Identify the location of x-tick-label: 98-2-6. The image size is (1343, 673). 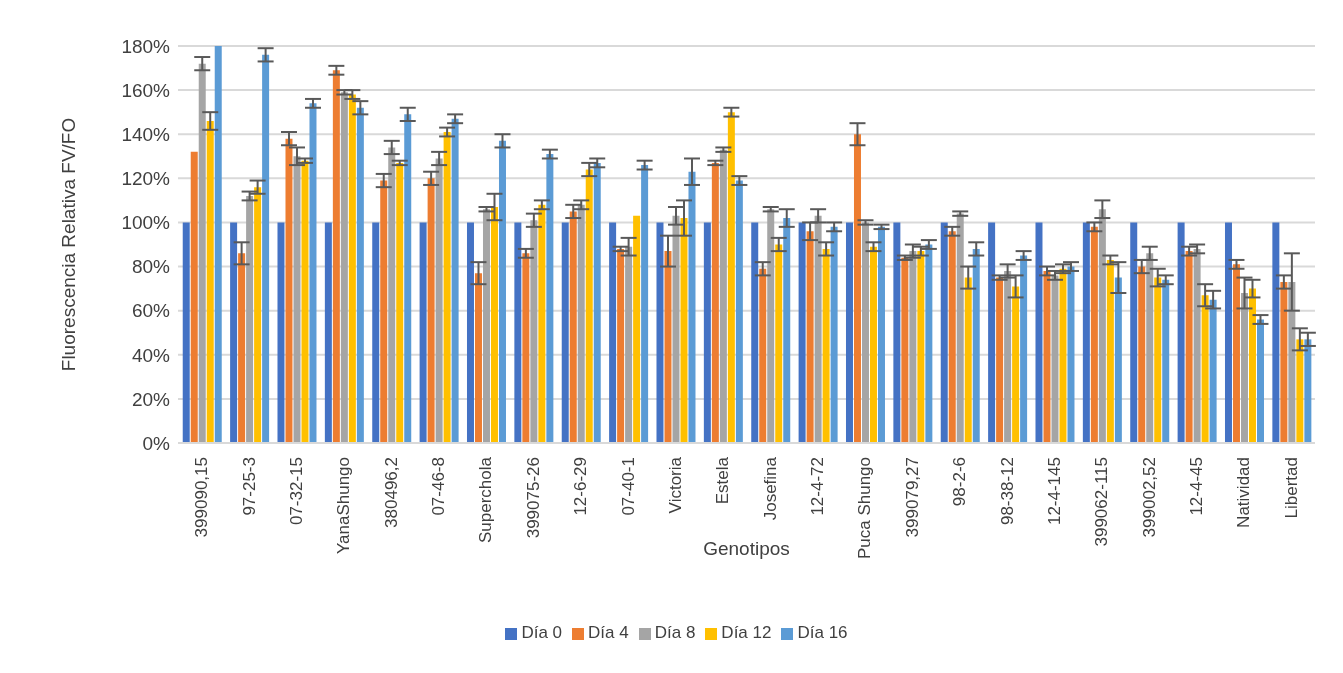
(960, 482).